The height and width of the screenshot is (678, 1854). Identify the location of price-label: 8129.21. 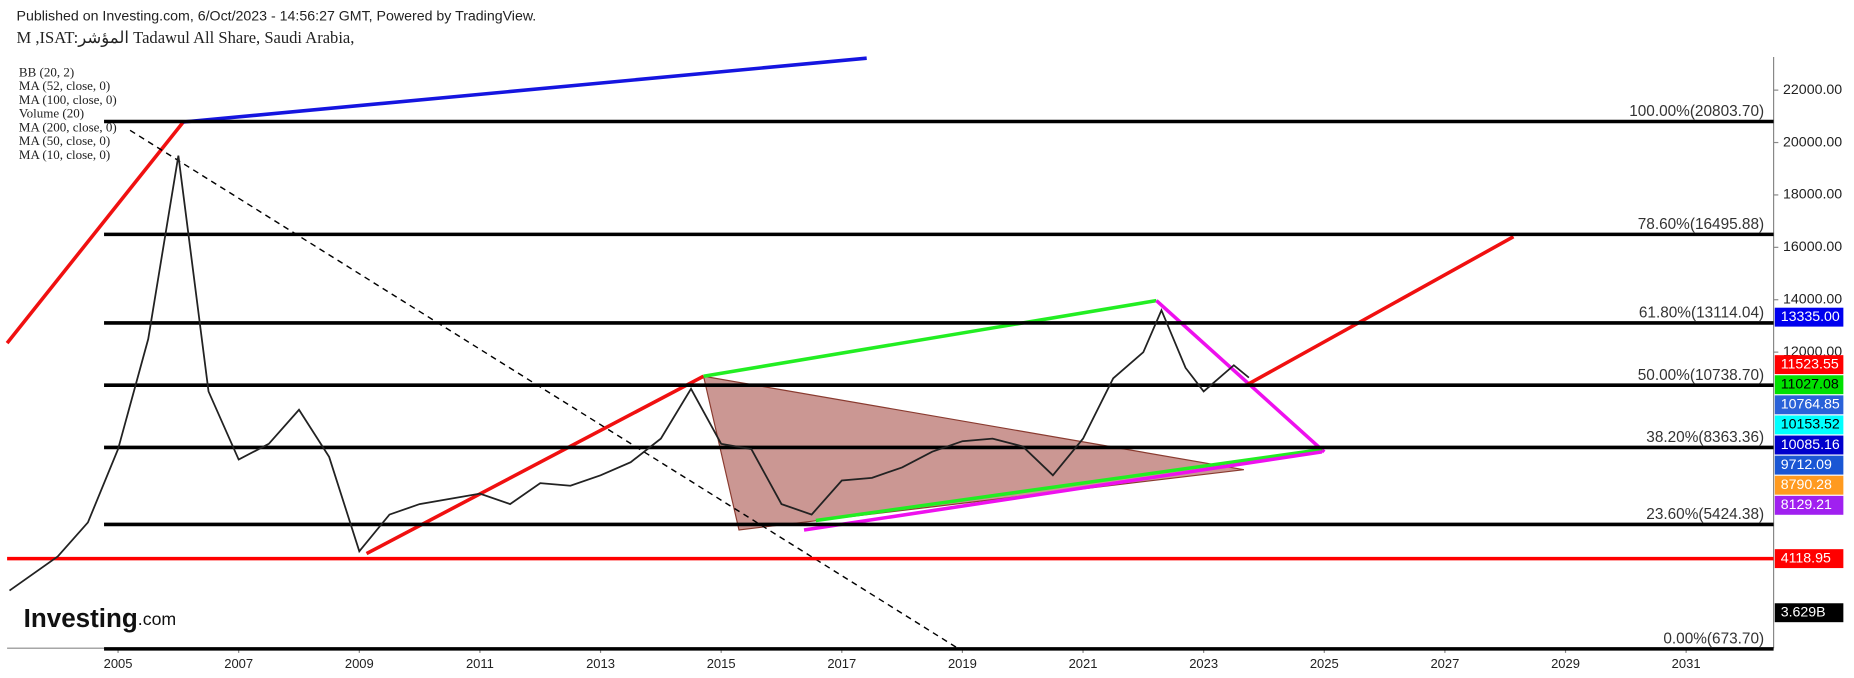
(1806, 505).